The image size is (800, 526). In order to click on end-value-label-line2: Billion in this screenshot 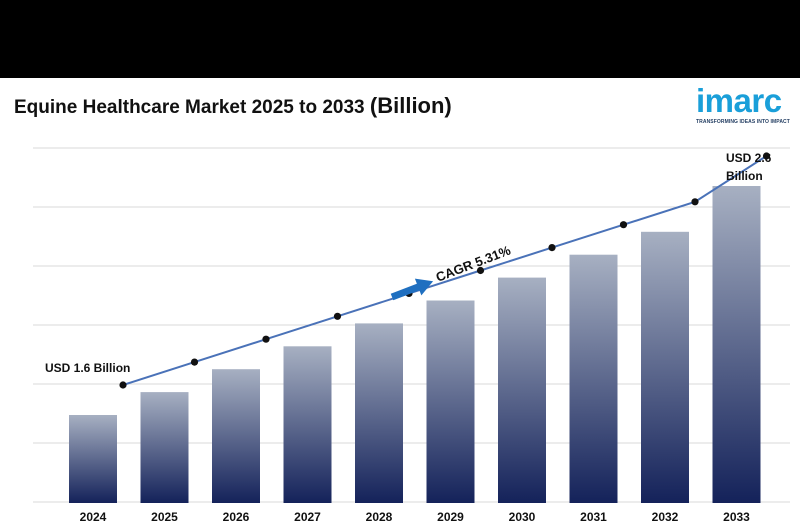, I will do `click(744, 176)`.